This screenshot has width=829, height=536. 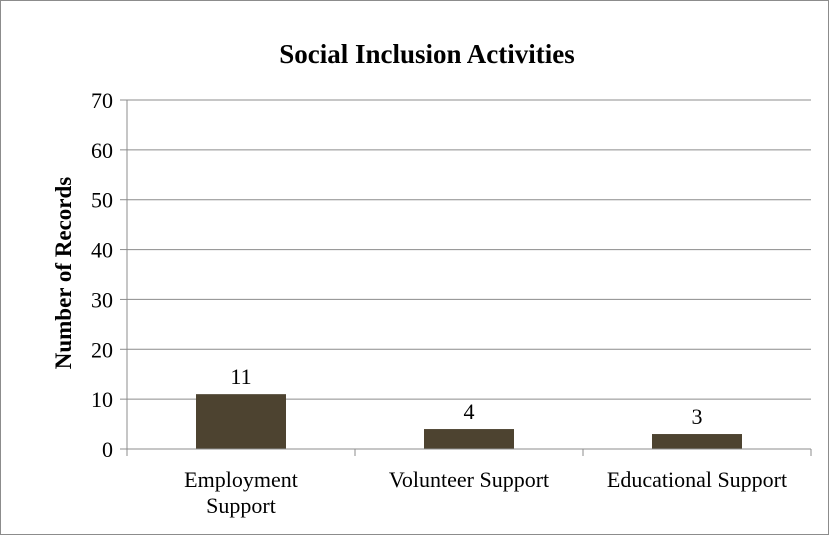 What do you see at coordinates (102, 250) in the screenshot?
I see `y-tick-label: 40` at bounding box center [102, 250].